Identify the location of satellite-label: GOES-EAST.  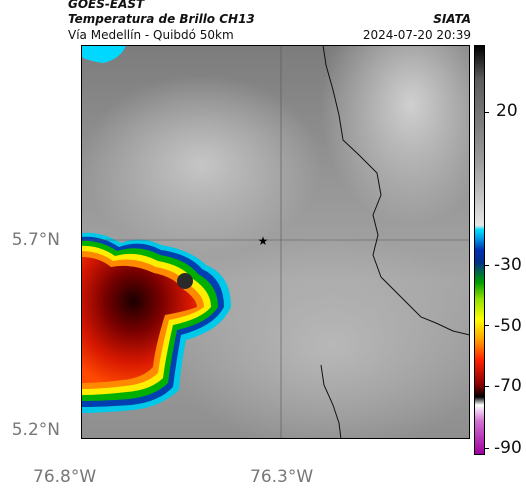
(106, 5).